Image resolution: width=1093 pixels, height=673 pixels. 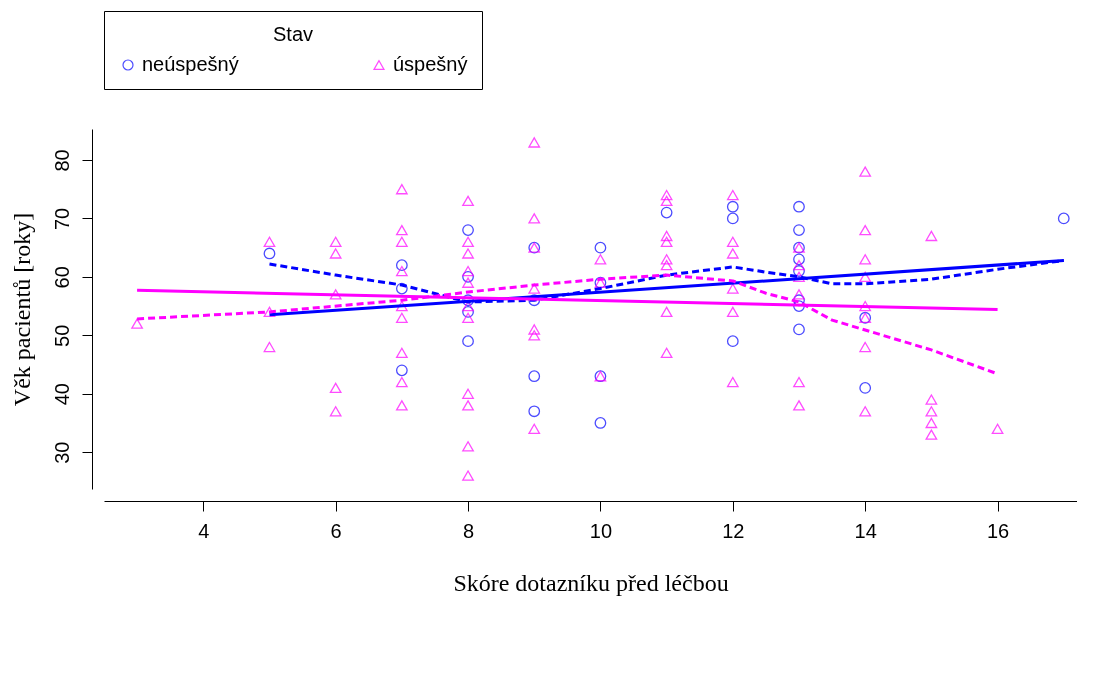 What do you see at coordinates (733, 530) in the screenshot?
I see `x-tick-label: 12` at bounding box center [733, 530].